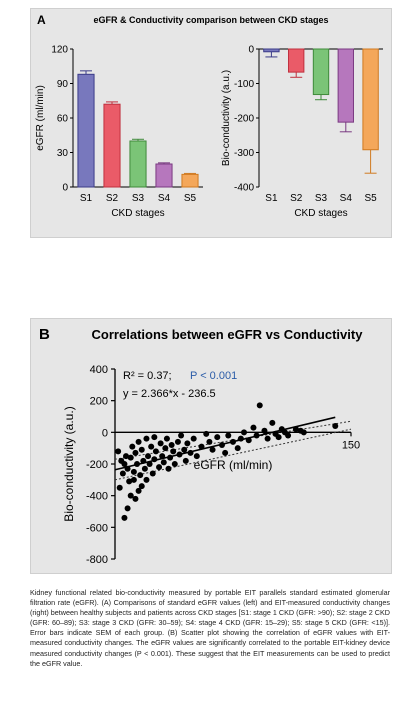 This screenshot has width=414, height=706. What do you see at coordinates (321, 72) in the screenshot?
I see `conductivity-bar-s3` at bounding box center [321, 72].